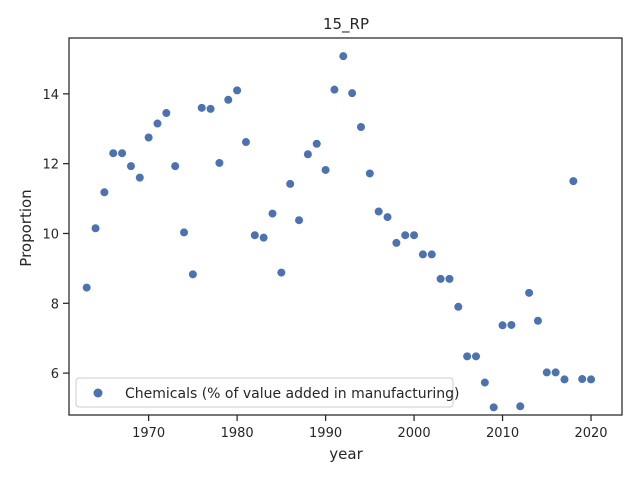 This screenshot has height=480, width=640. What do you see at coordinates (346, 454) in the screenshot?
I see `x-axis-label: year` at bounding box center [346, 454].